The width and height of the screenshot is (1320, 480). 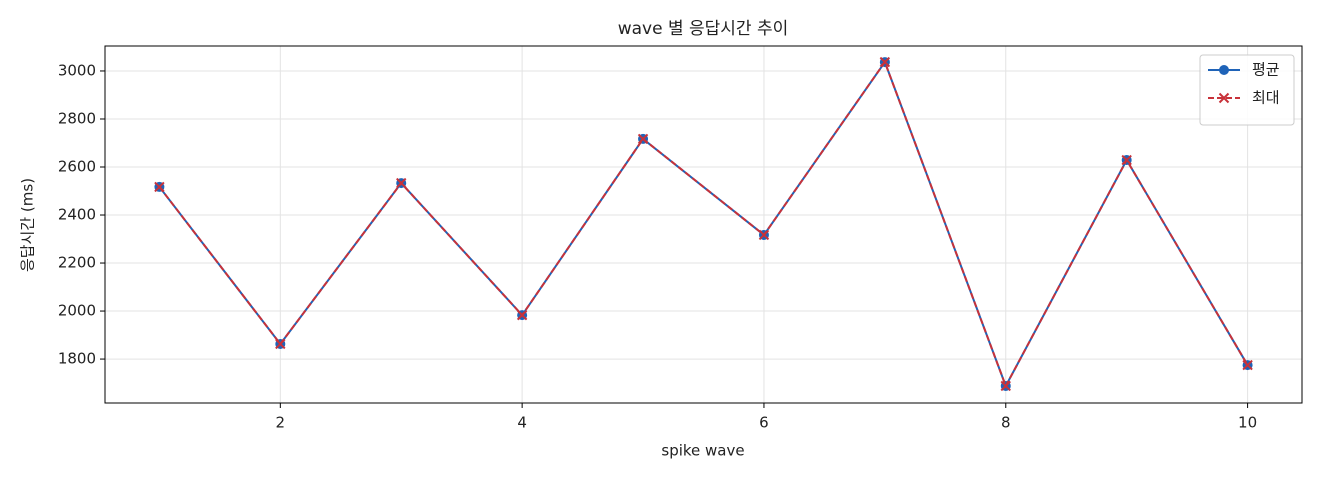 I want to click on x-axis-label: spike wave, so click(x=702, y=451).